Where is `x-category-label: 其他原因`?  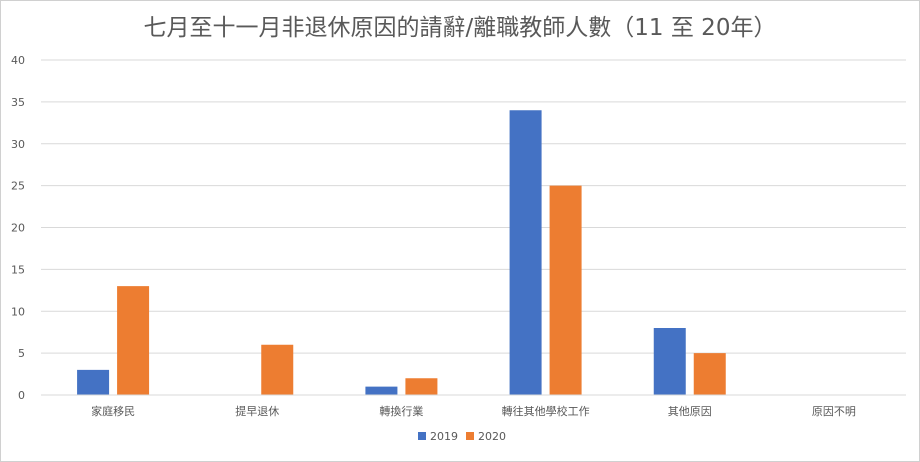 x-category-label: 其他原因 is located at coordinates (690, 411).